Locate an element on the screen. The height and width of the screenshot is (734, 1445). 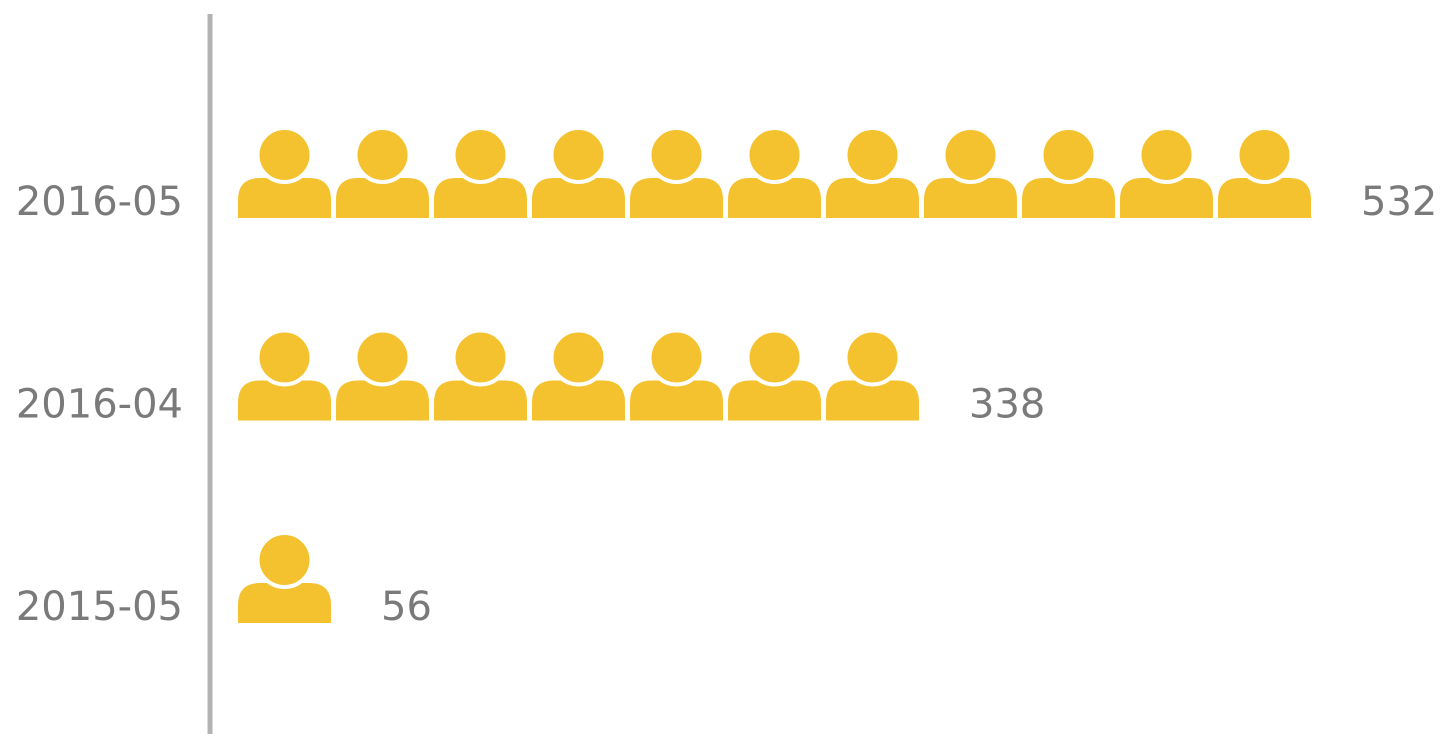
category-label: 2016-04 is located at coordinates (99, 405).